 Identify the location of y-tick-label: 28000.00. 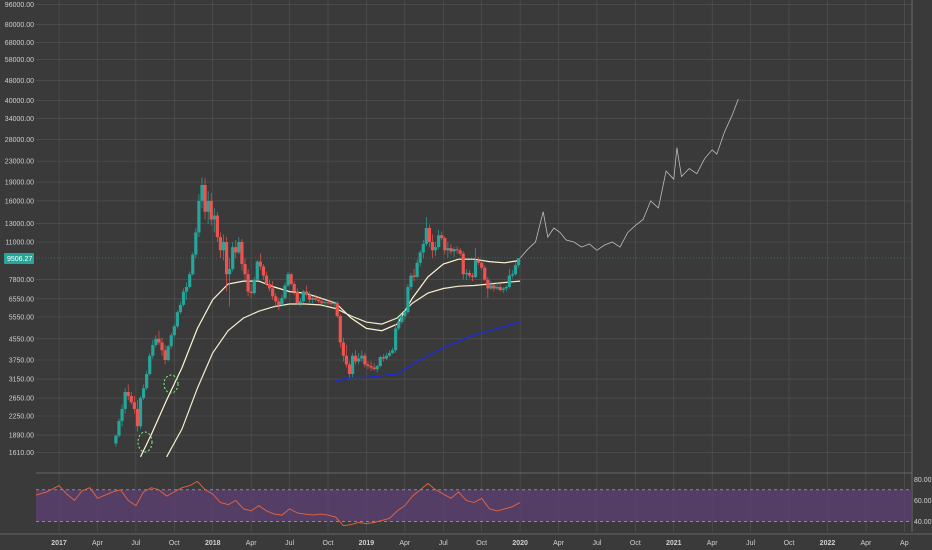
(19, 140).